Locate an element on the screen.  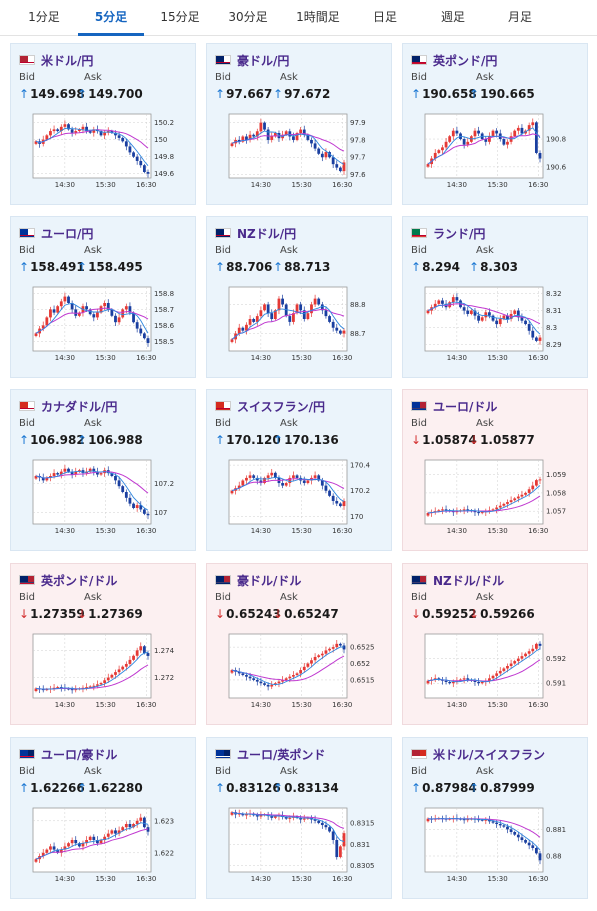
mini-chart: 0.6525 0.652 0.6515 14:30 15:30 16:30 is located at coordinates (299, 673).